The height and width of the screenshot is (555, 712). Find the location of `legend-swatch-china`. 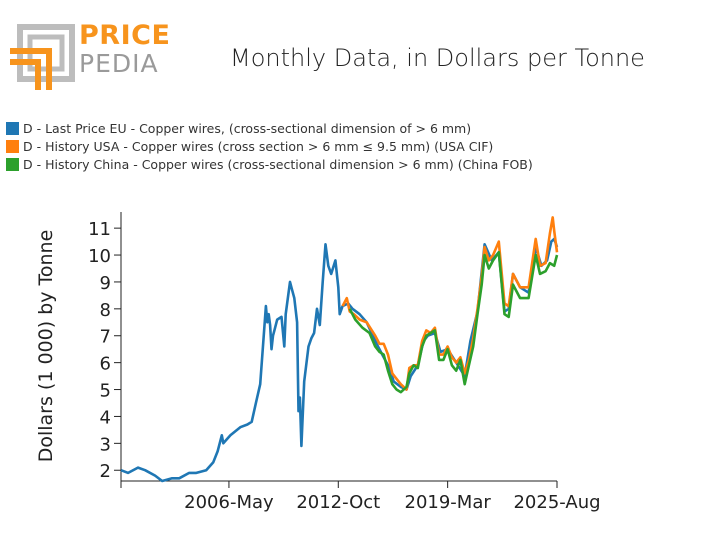

legend-swatch-china is located at coordinates (12, 164).